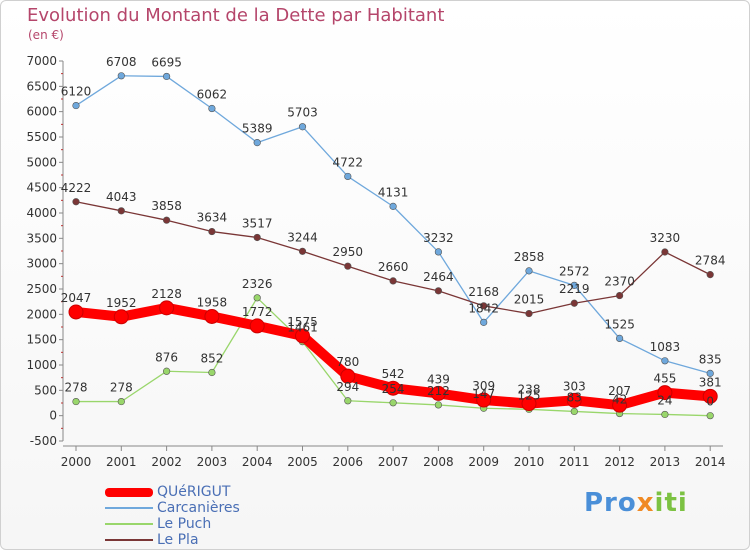  Describe the element at coordinates (302, 322) in the screenshot. I see `data-label: 1575` at that location.